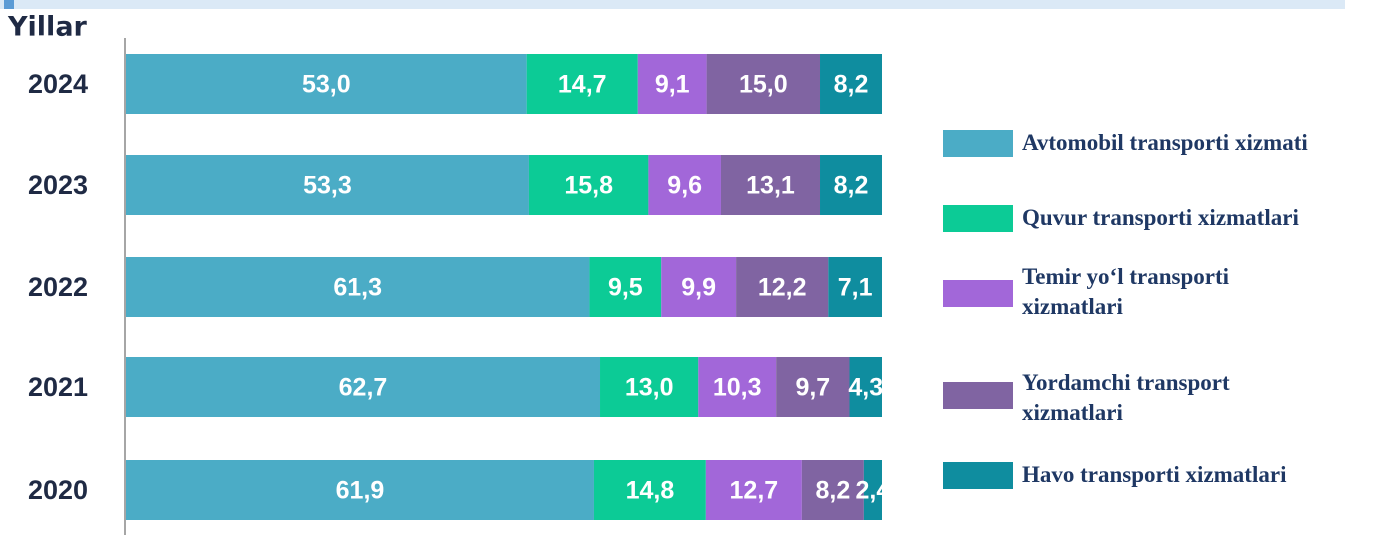  I want to click on value-label: 7,1, so click(855, 288).